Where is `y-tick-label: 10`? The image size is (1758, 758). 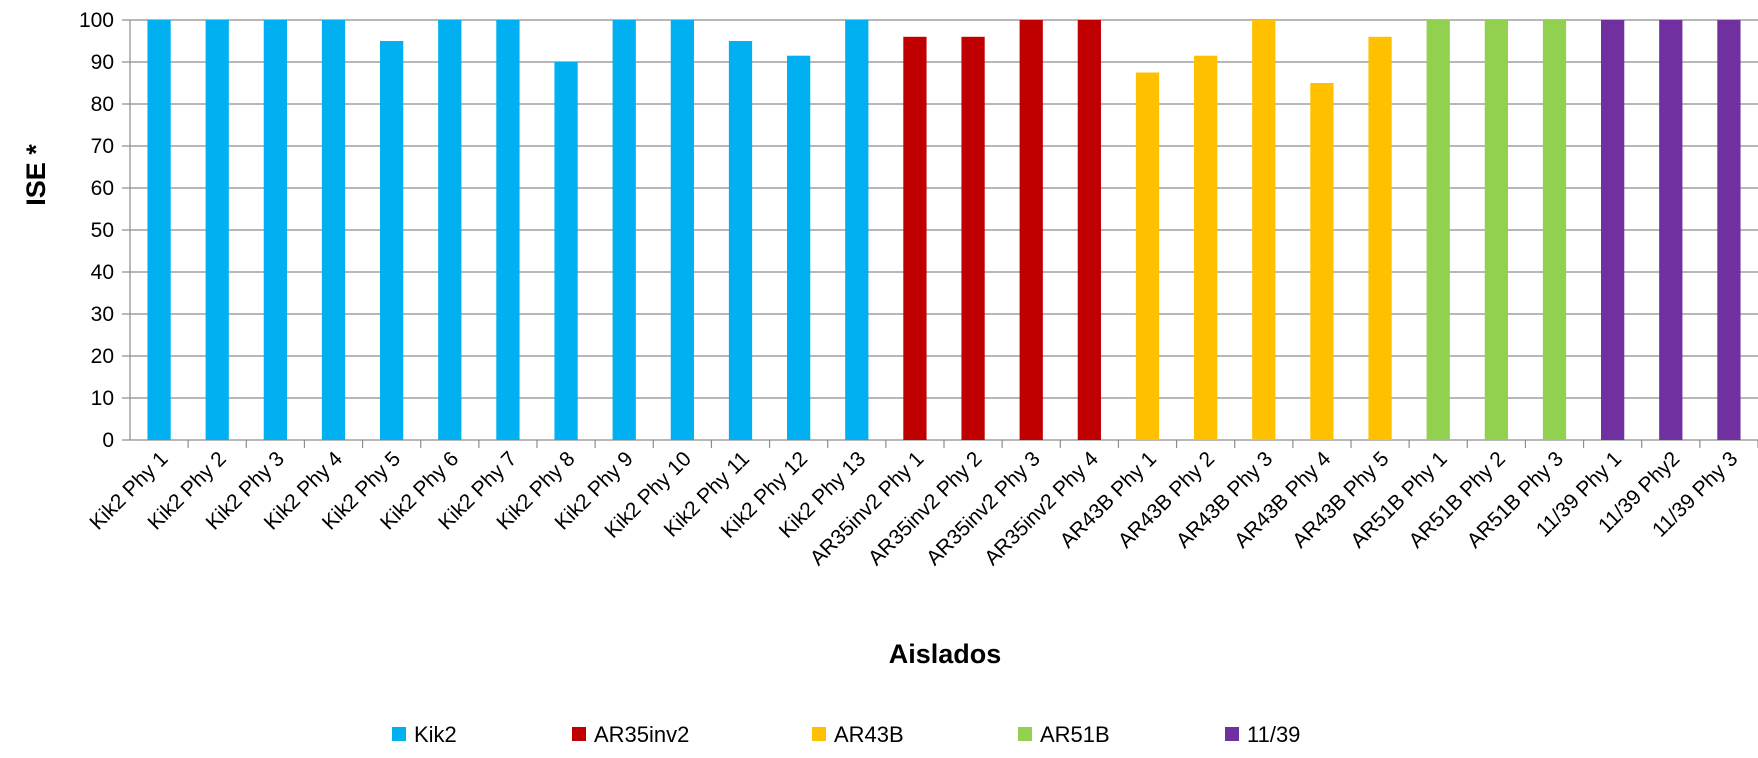
y-tick-label: 10 is located at coordinates (102, 398).